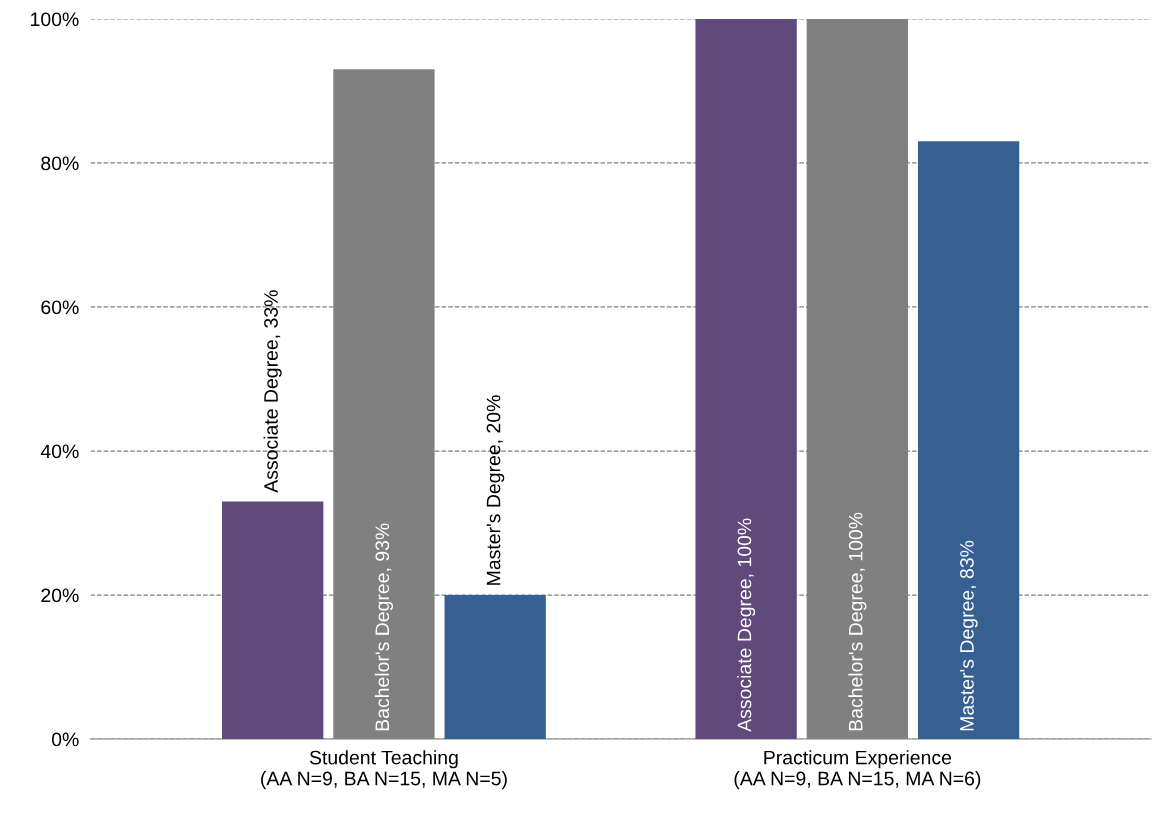 This screenshot has width=1159, height=823. What do you see at coordinates (746, 625) in the screenshot?
I see `text: Associate Degree, 100%` at bounding box center [746, 625].